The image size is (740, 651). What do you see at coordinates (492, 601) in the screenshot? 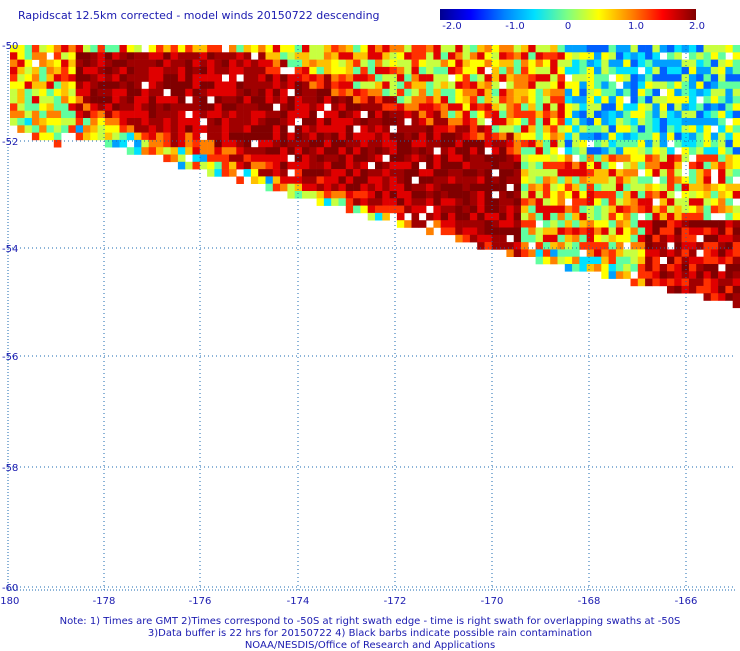
I see `lon-label: -170` at bounding box center [492, 601].